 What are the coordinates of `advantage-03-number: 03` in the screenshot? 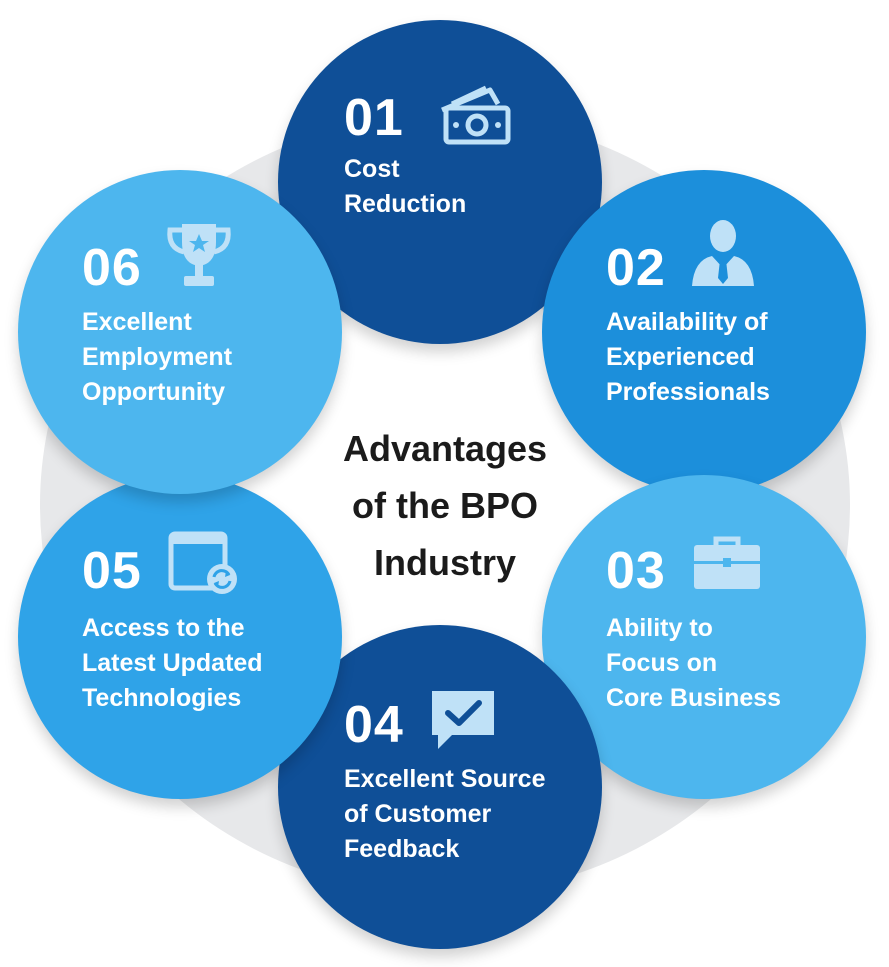 It's located at (636, 571).